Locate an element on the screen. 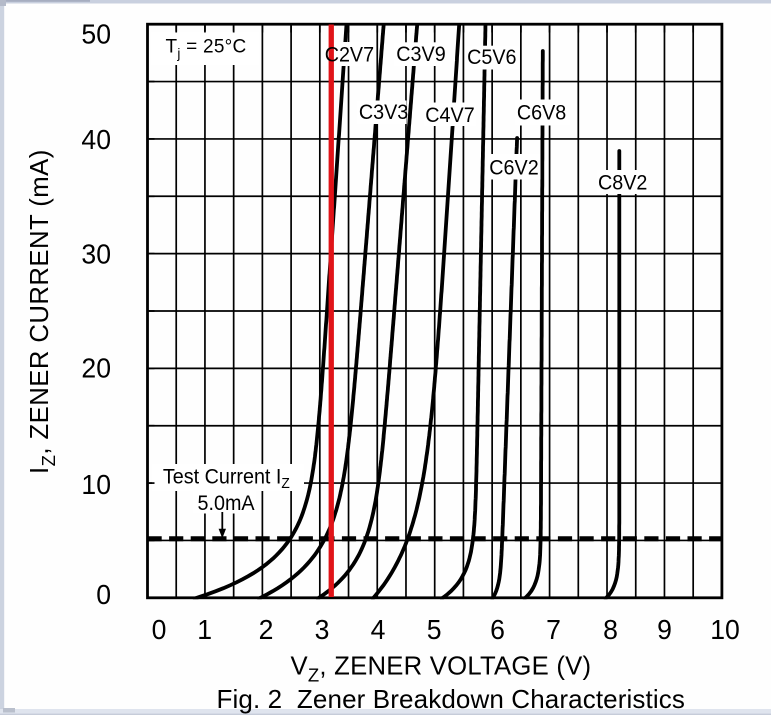  svg-text: 20 is located at coordinates (96, 368).